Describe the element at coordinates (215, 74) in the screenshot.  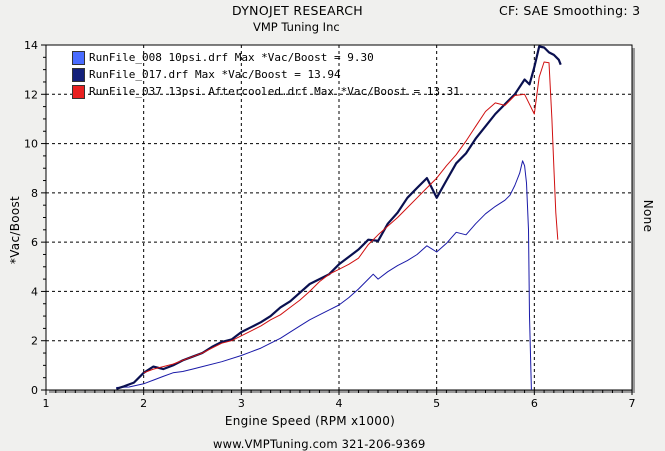
I see `legend-label: RunFile_017.drf Max *Vac/Boost = 13.94` at that location.